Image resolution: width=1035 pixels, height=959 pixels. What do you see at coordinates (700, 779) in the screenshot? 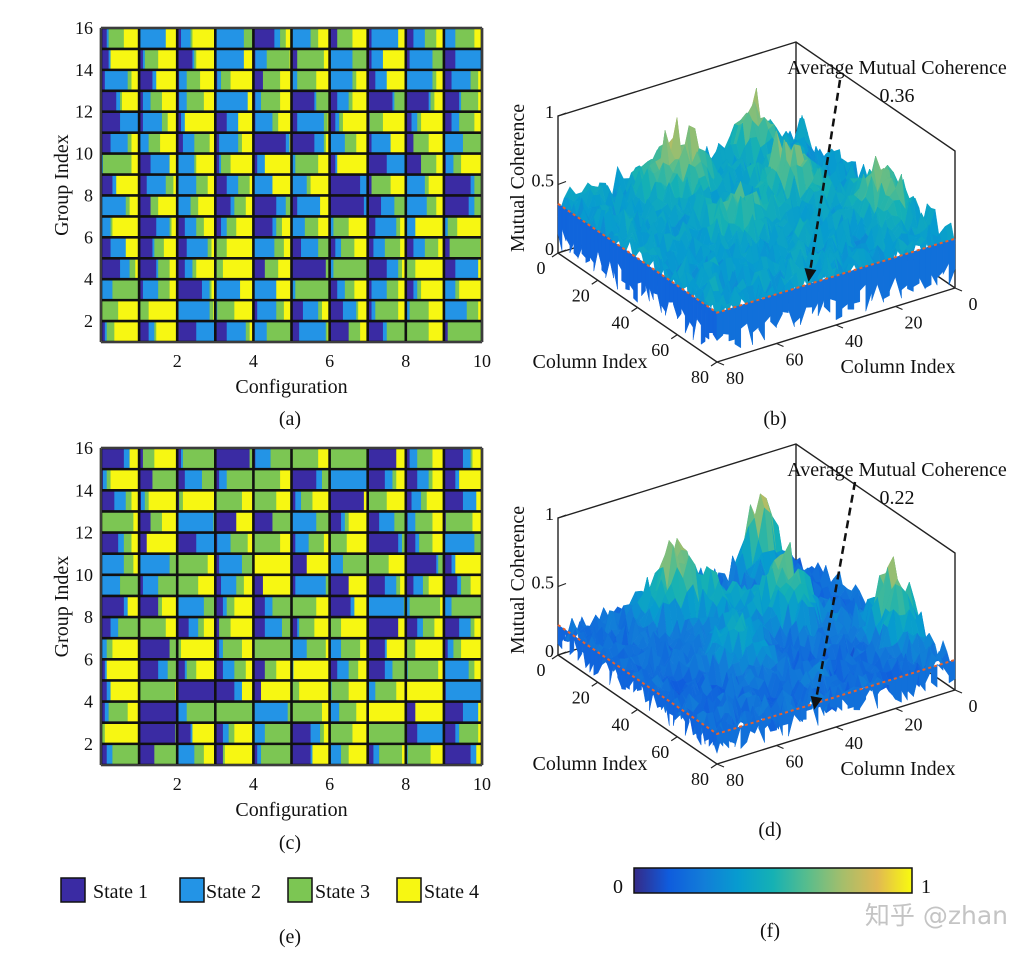
I see `x-tick-label: 80` at bounding box center [700, 779].